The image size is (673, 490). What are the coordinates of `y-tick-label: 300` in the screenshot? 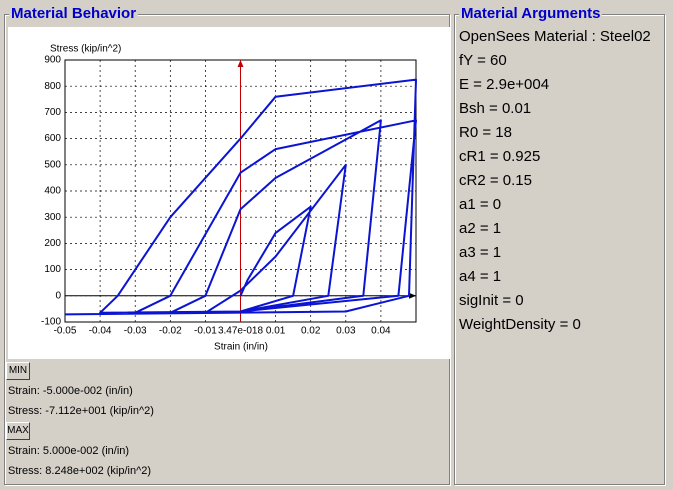 It's located at (52, 217).